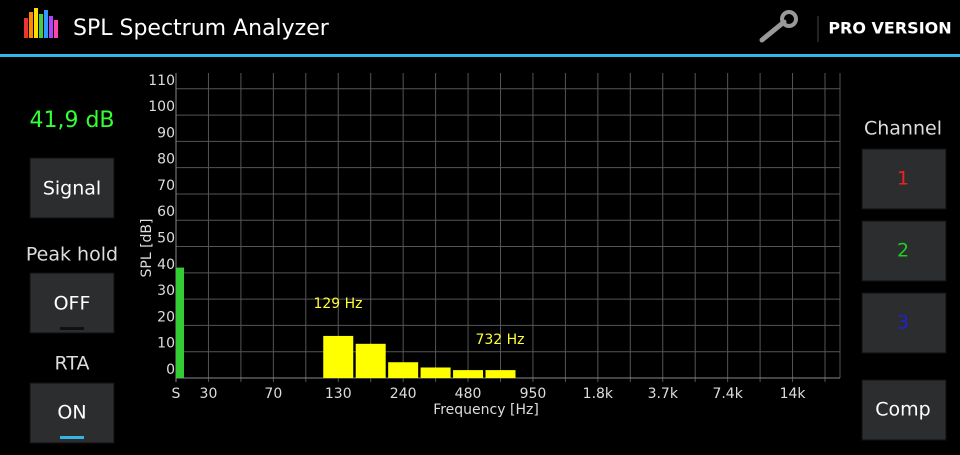  Describe the element at coordinates (403, 394) in the screenshot. I see `x-tick-label: 240` at that location.